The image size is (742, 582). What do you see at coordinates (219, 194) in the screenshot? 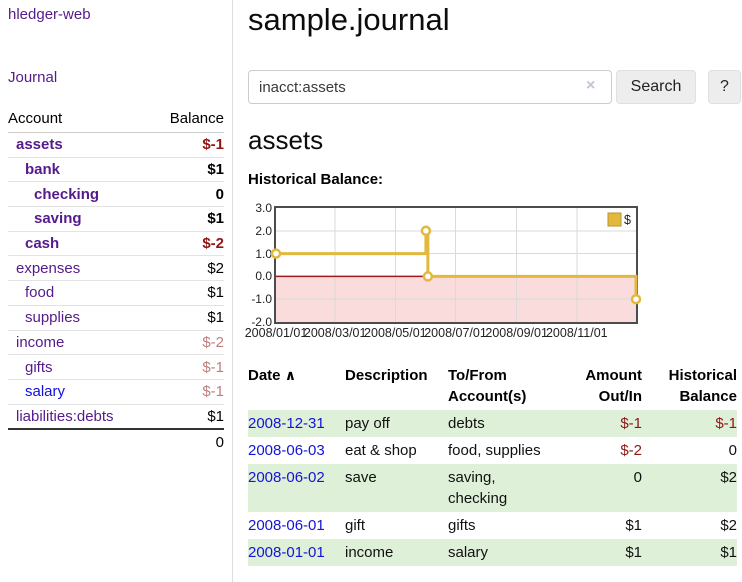
I see `sidebar-account-balance: 0` at bounding box center [219, 194].